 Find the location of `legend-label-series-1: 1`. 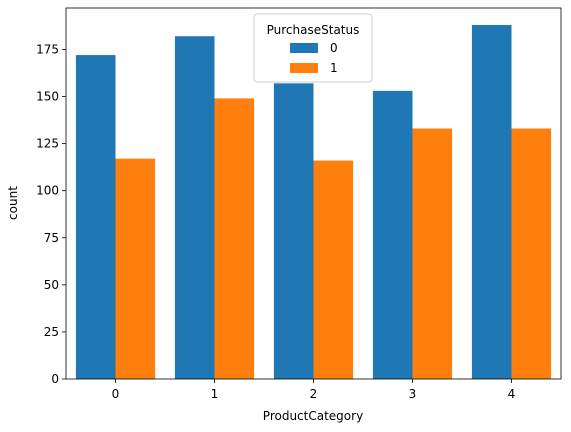

legend-label-series-1: 1 is located at coordinates (334, 68).